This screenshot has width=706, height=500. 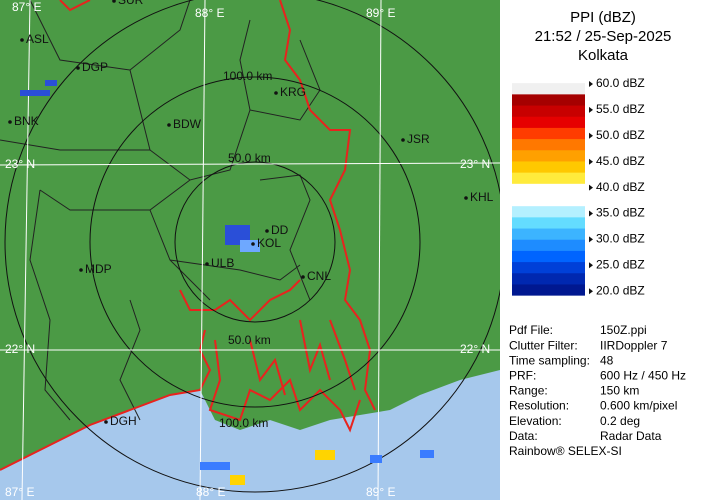 What do you see at coordinates (98, 269) in the screenshot?
I see `city-label: MDP` at bounding box center [98, 269].